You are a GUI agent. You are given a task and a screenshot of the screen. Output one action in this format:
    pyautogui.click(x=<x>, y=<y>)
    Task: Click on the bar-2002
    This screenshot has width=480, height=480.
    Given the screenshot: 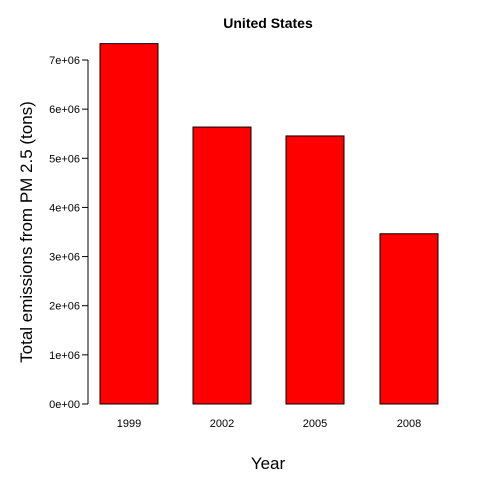 What is the action you would take?
    pyautogui.click(x=222, y=265)
    